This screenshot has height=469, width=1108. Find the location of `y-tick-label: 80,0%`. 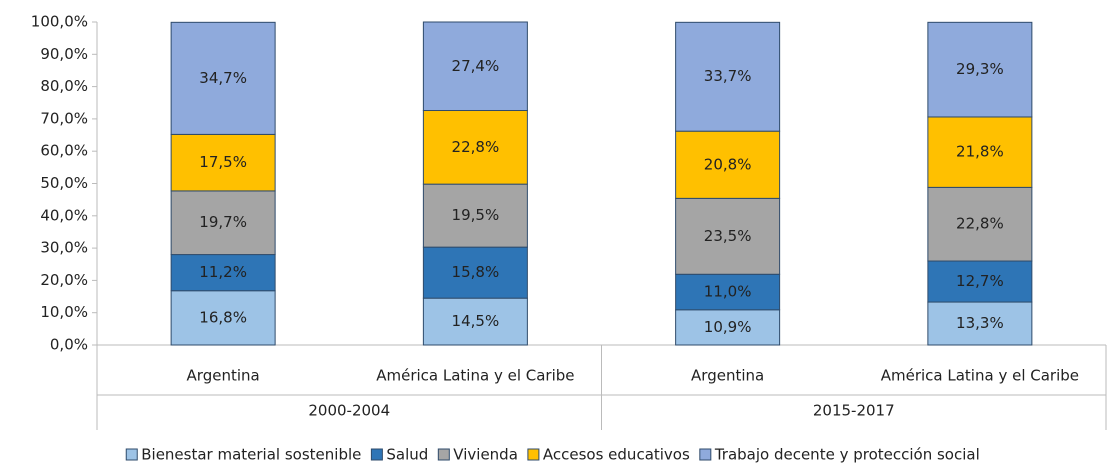

y-tick-label: 80,0% is located at coordinates (64, 86).